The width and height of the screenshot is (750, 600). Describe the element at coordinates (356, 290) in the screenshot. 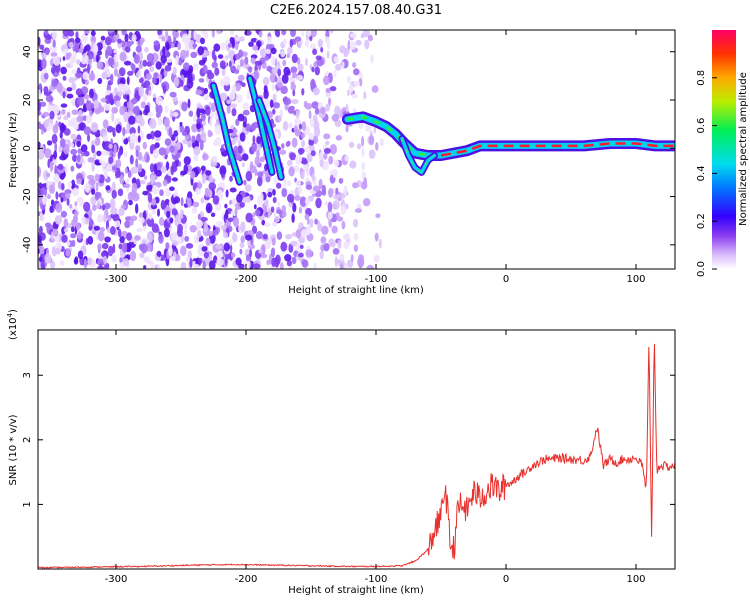

I see `spectrogram-x-axis-label: Height of straight line (km)` at that location.